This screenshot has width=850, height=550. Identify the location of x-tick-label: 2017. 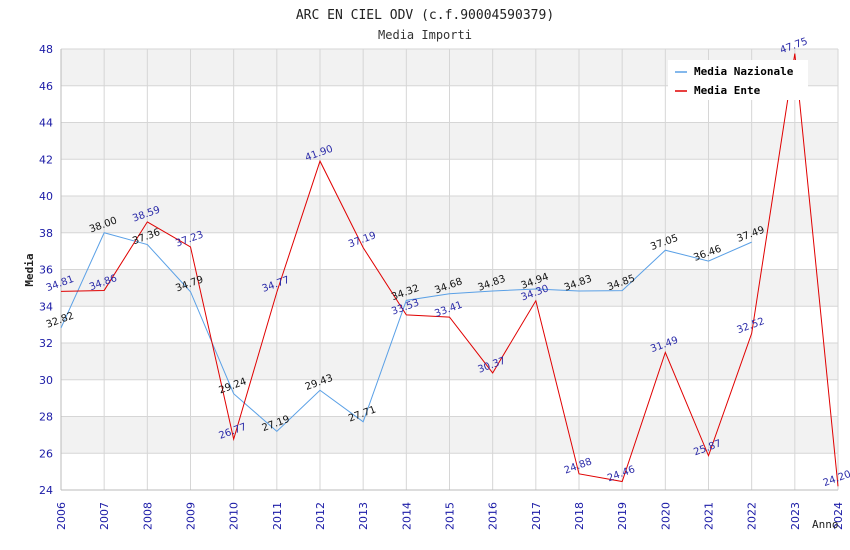
(536, 516).